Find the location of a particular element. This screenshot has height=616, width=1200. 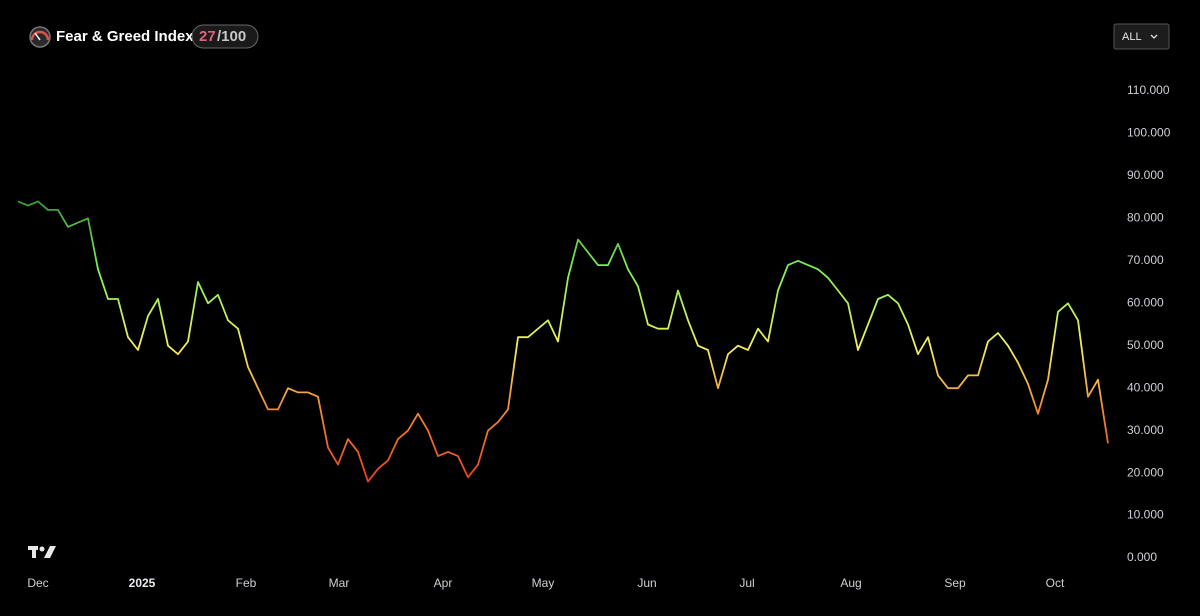

x-tick-label: Apr is located at coordinates (443, 583).